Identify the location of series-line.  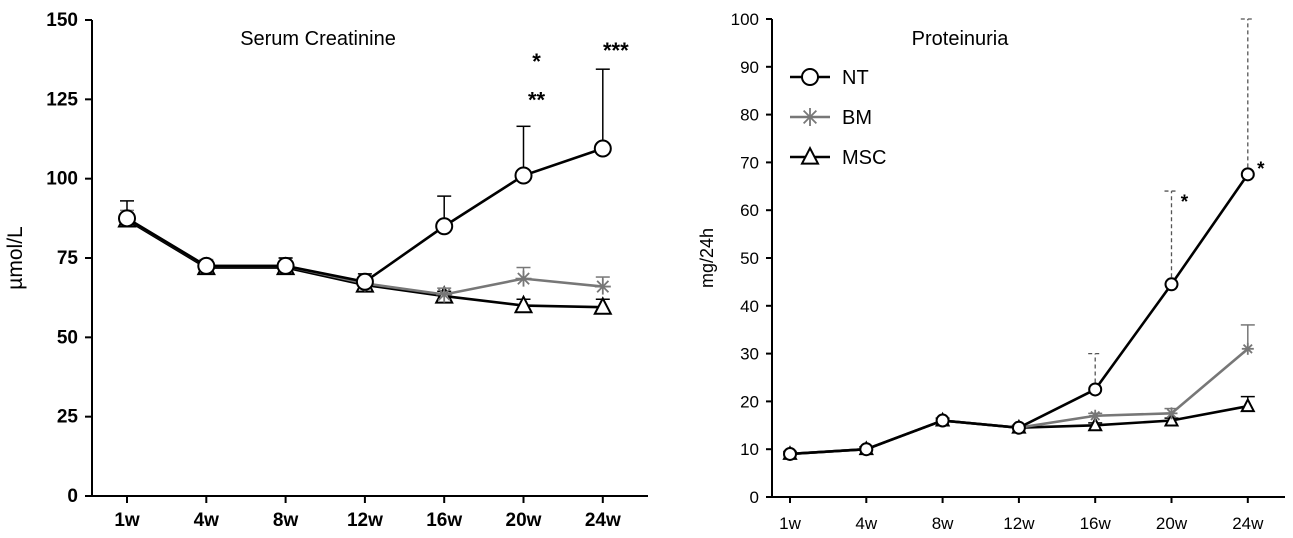
(1019, 401).